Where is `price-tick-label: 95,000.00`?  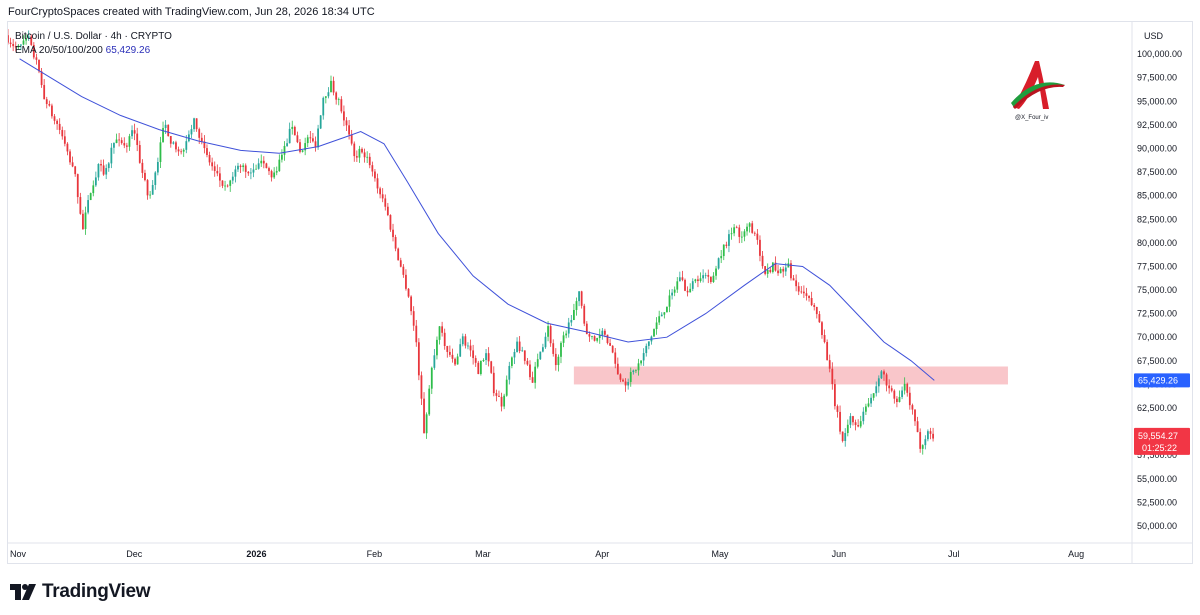 price-tick-label: 95,000.00 is located at coordinates (1157, 101).